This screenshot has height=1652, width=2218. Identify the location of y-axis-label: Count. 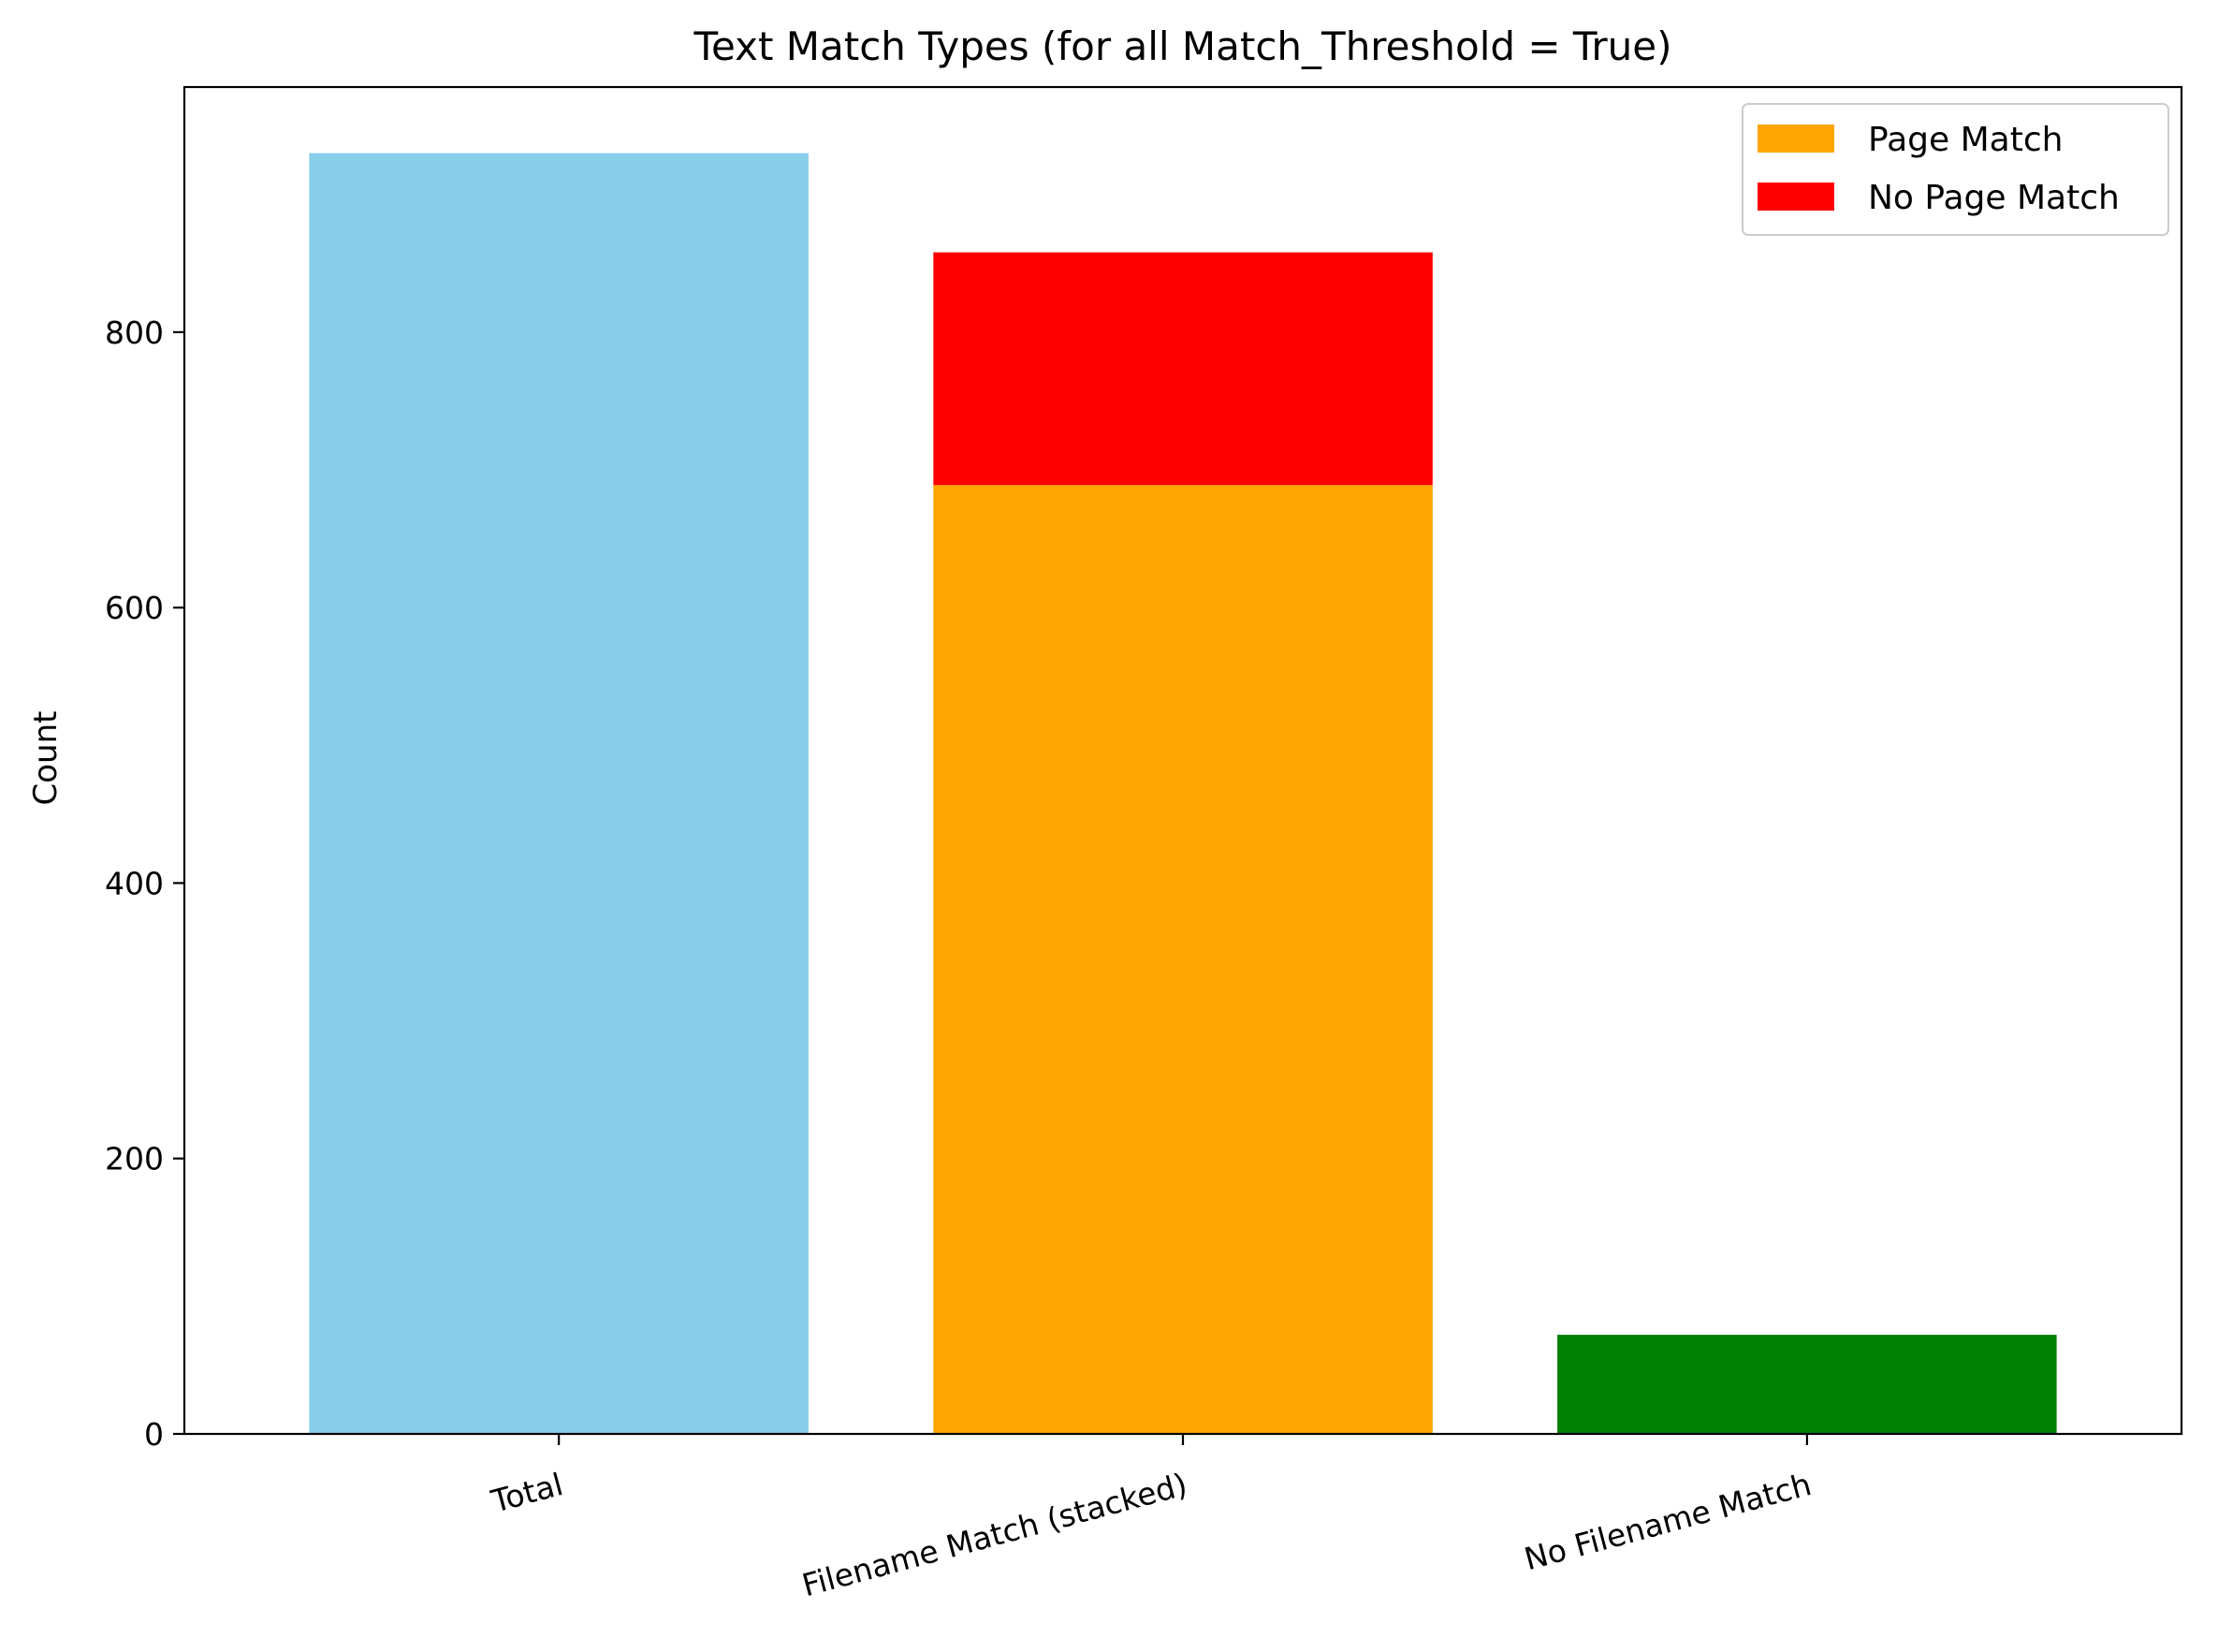
(46, 758).